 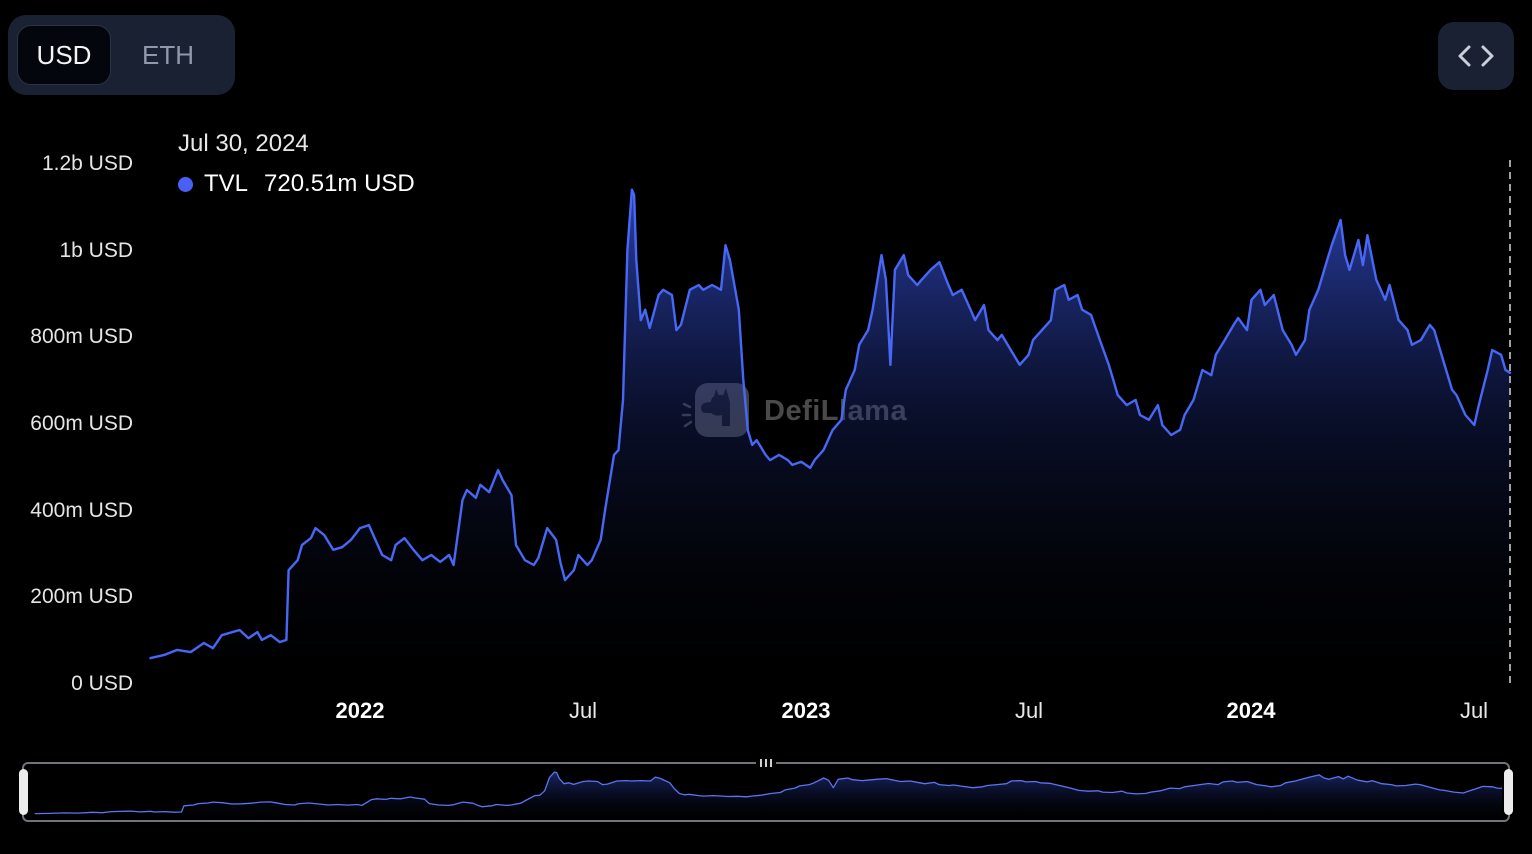 What do you see at coordinates (64, 55) in the screenshot?
I see `currency-usd-button: USD` at bounding box center [64, 55].